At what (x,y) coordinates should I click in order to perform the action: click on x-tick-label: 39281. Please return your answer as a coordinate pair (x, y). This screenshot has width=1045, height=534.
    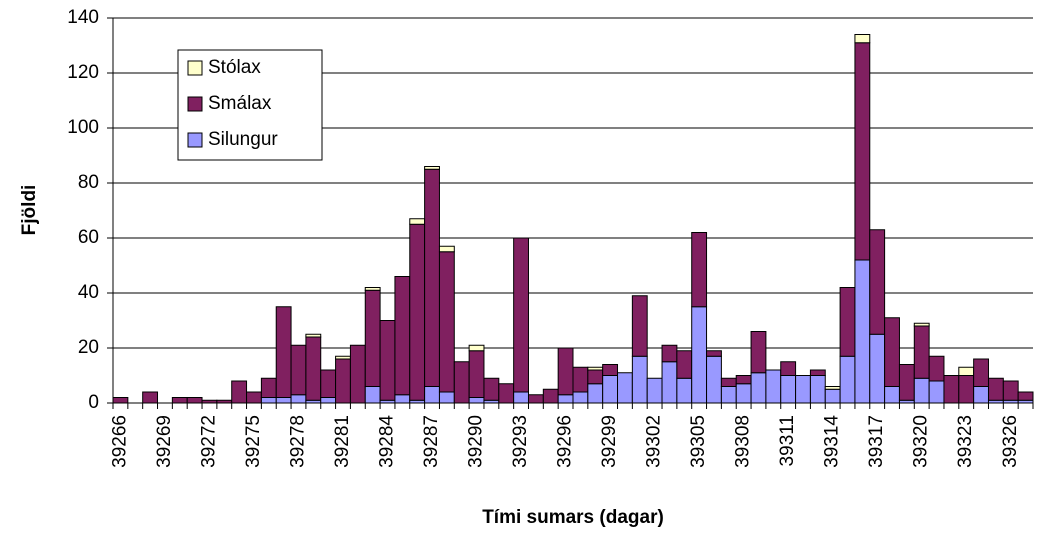
    Looking at the image, I should click on (342, 441).